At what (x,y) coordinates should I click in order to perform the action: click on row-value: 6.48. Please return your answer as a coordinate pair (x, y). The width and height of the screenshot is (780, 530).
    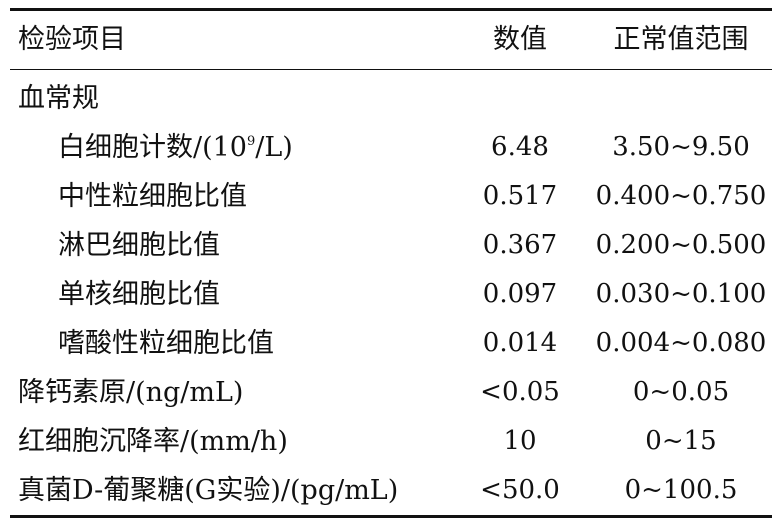
    Looking at the image, I should click on (520, 147).